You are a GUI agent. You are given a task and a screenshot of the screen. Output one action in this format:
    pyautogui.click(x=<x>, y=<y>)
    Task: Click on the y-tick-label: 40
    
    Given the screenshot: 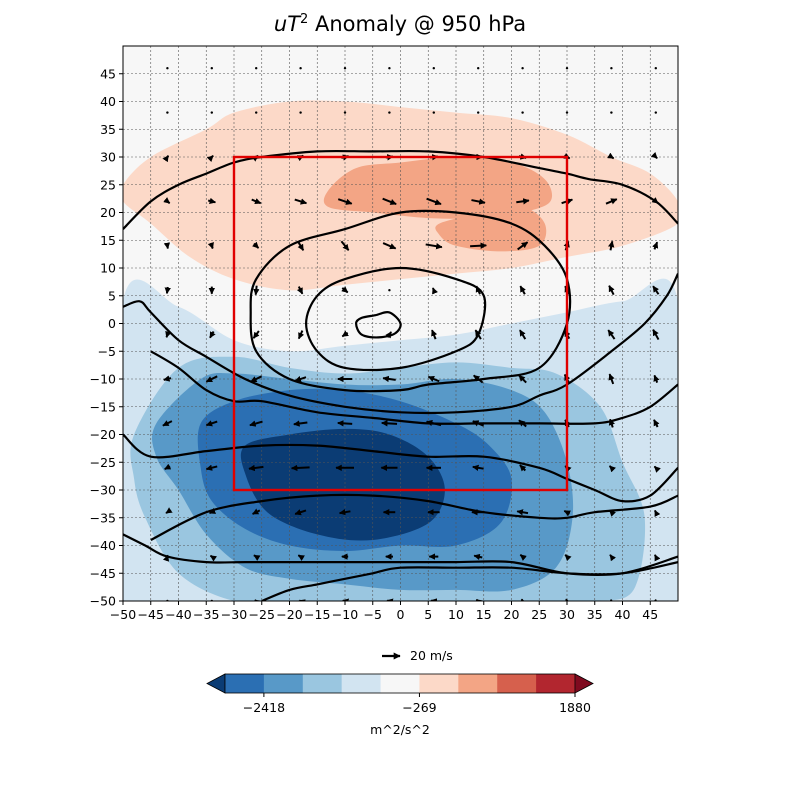 What is the action you would take?
    pyautogui.click(x=108, y=101)
    